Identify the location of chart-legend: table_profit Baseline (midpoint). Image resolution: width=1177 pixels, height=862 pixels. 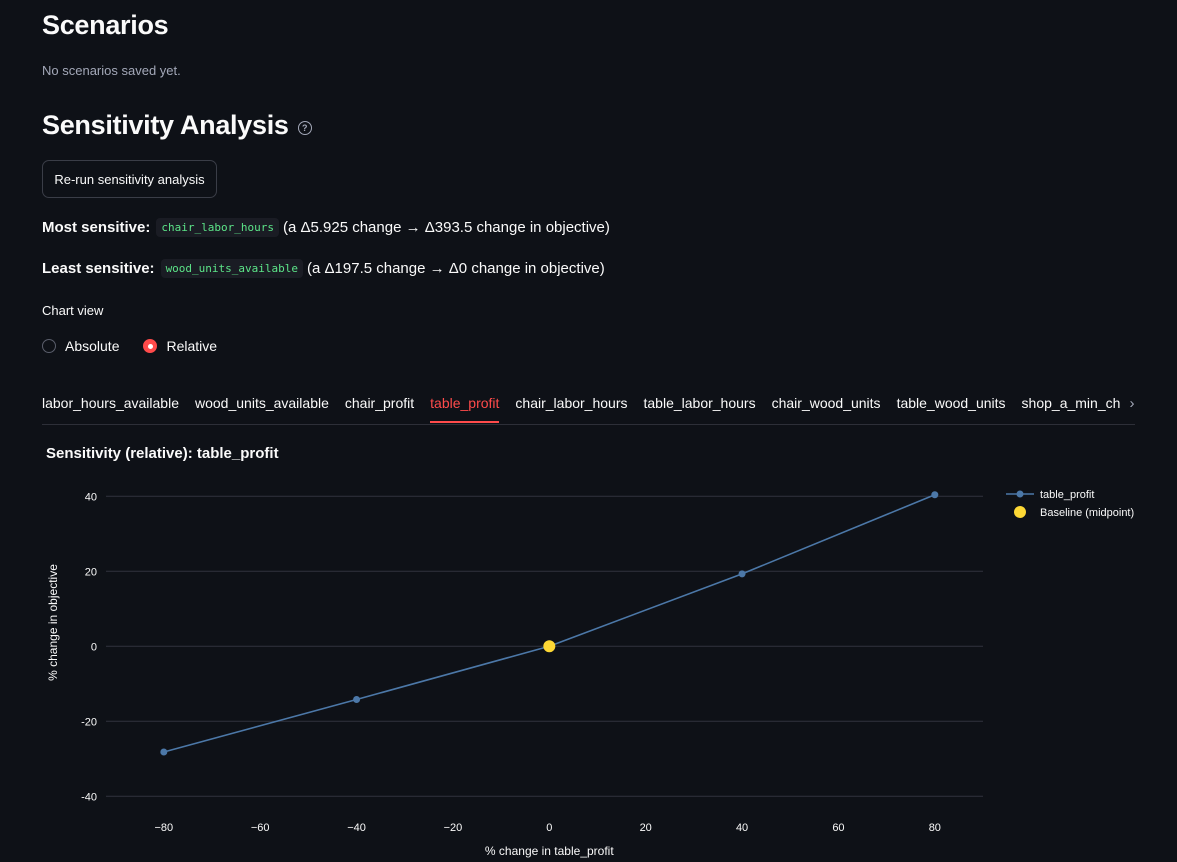
(1070, 504).